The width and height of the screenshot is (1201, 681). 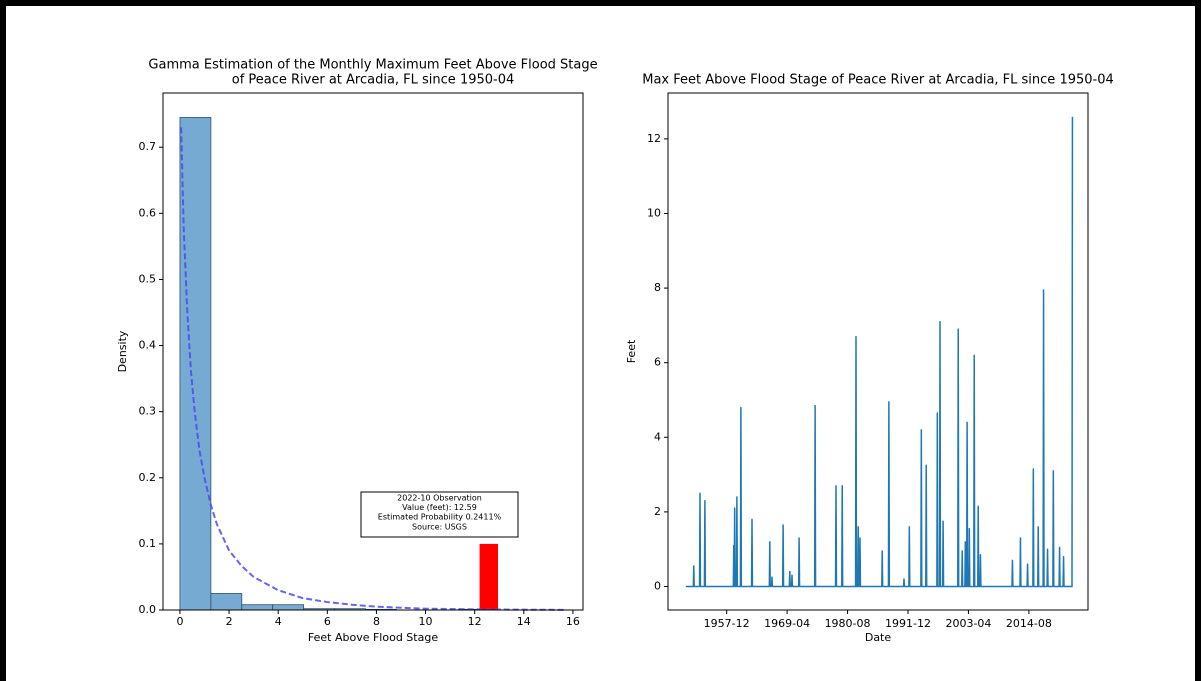 I want to click on y-tick-label: 4, so click(x=657, y=436).